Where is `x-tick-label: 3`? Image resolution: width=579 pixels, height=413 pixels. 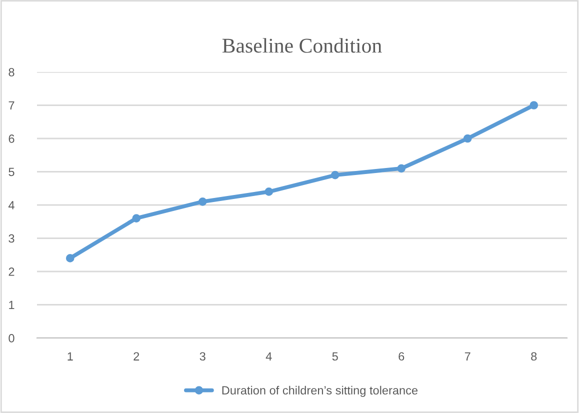 x-tick-label: 3 is located at coordinates (203, 356).